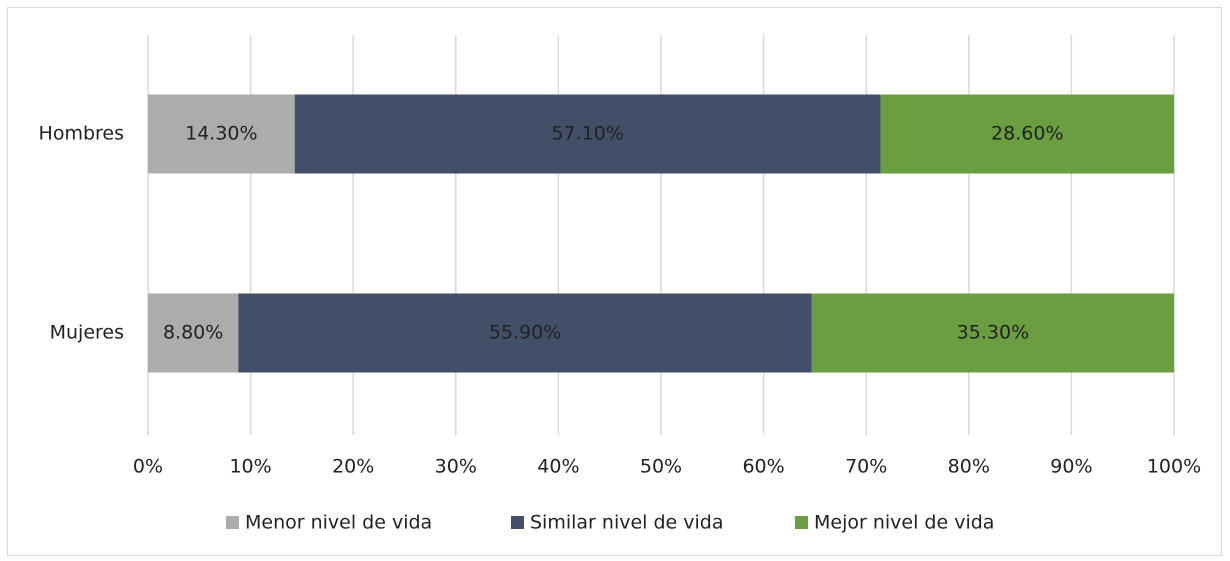 This screenshot has width=1230, height=561. I want to click on data-label: 55.90%, so click(525, 333).